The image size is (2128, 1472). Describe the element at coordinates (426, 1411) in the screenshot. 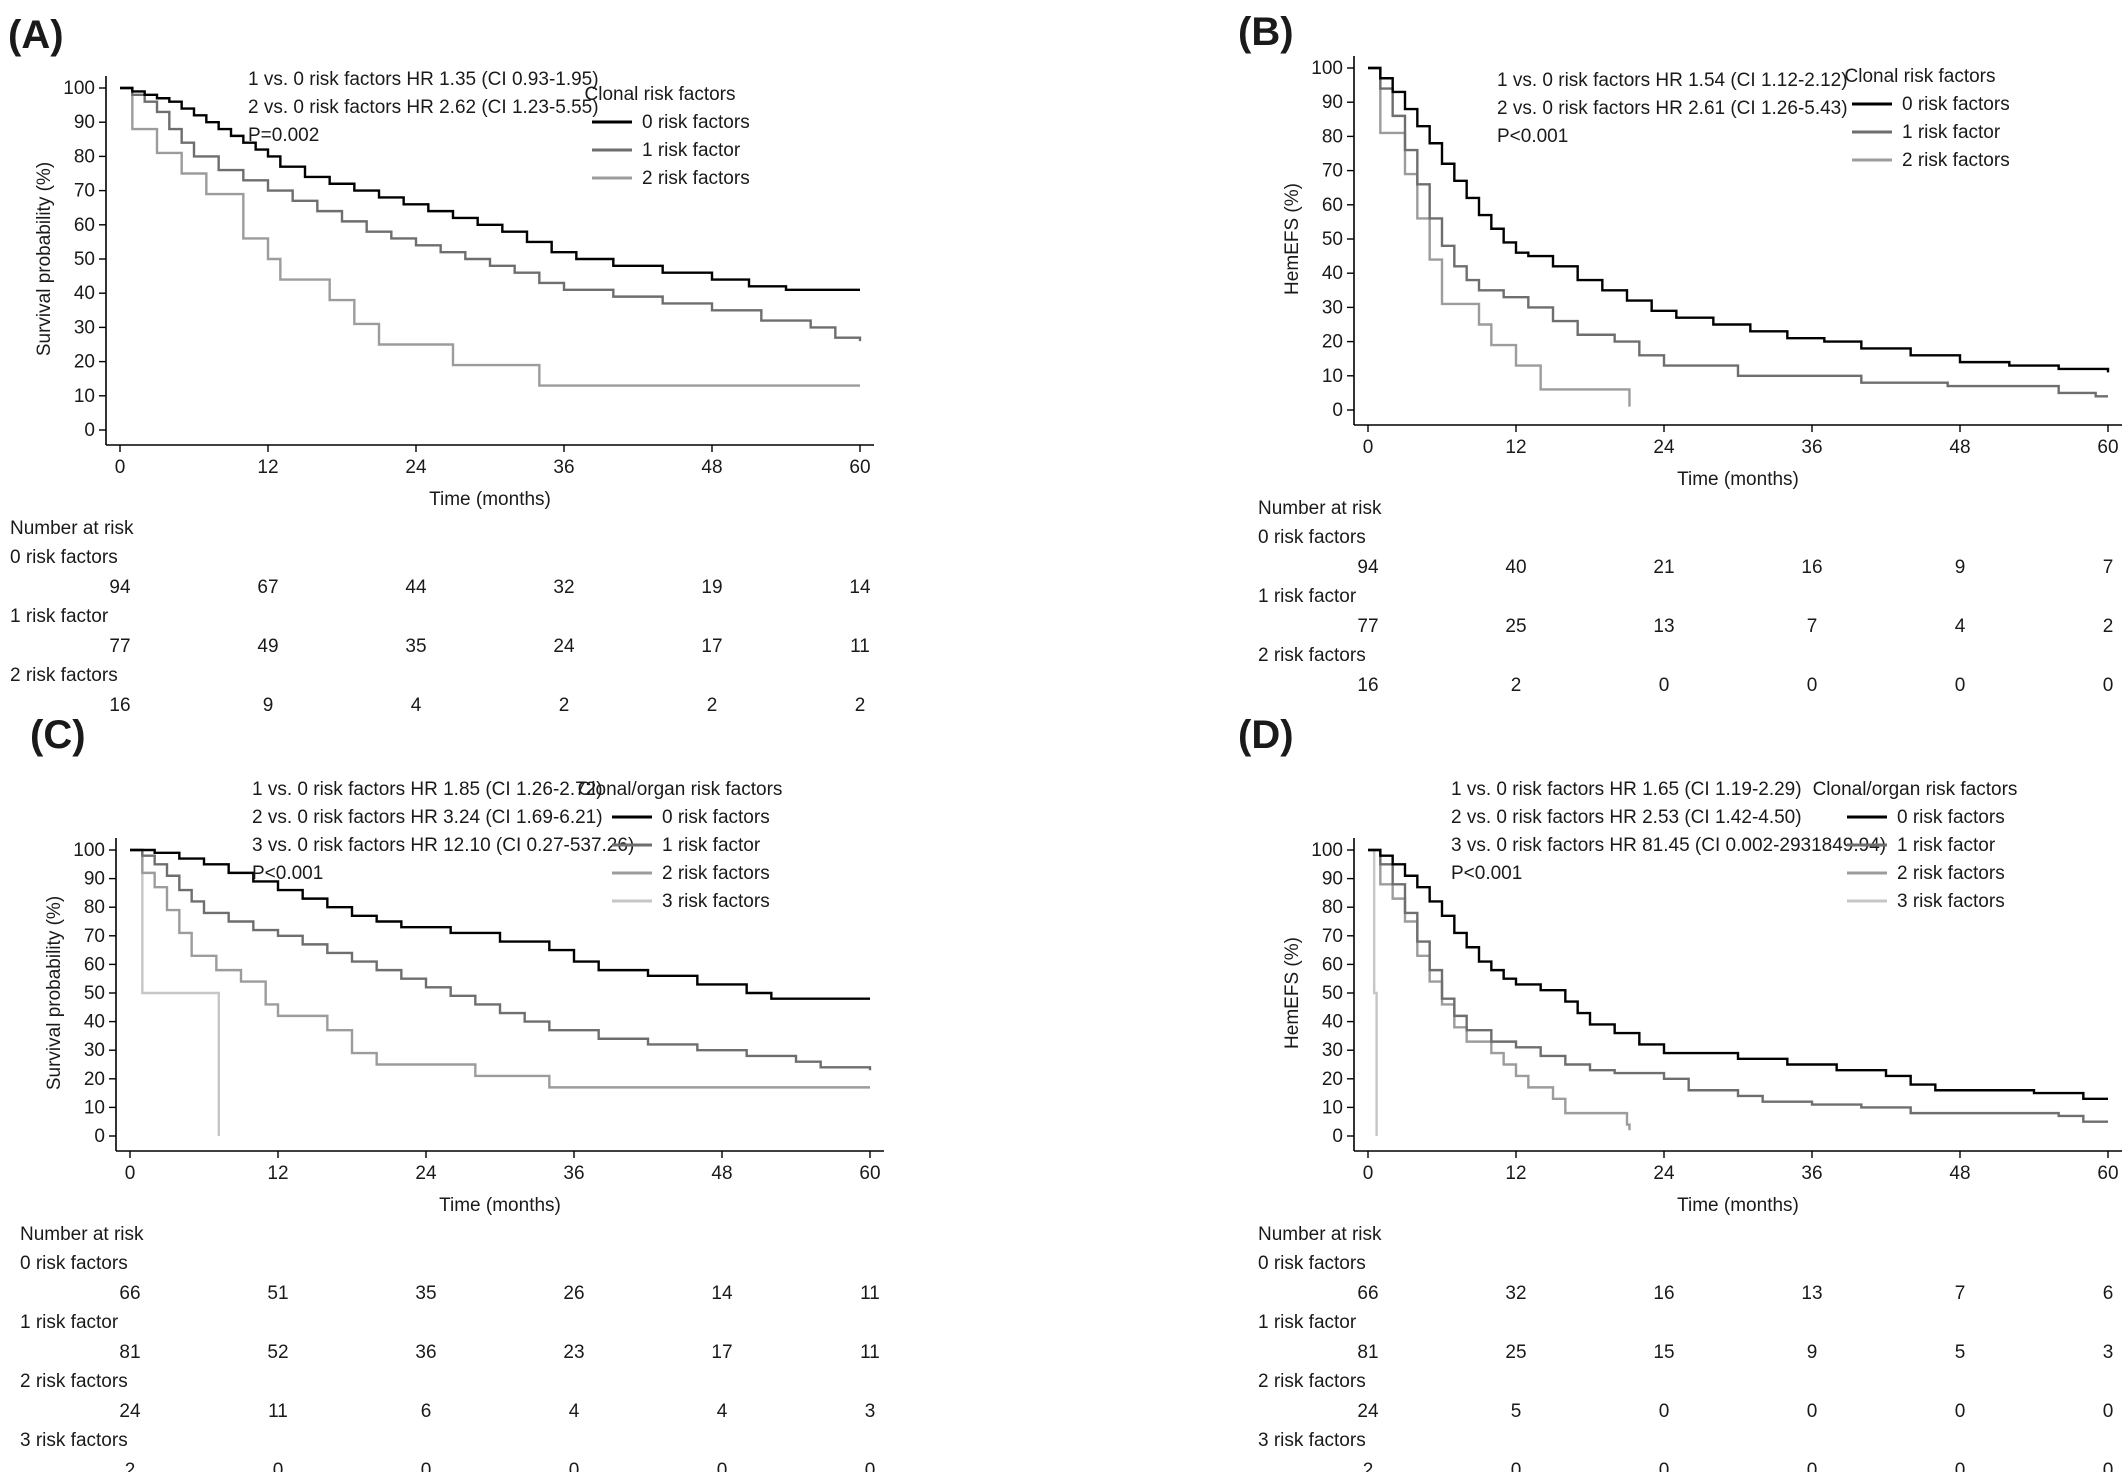

I see `risk-count: 6` at that location.